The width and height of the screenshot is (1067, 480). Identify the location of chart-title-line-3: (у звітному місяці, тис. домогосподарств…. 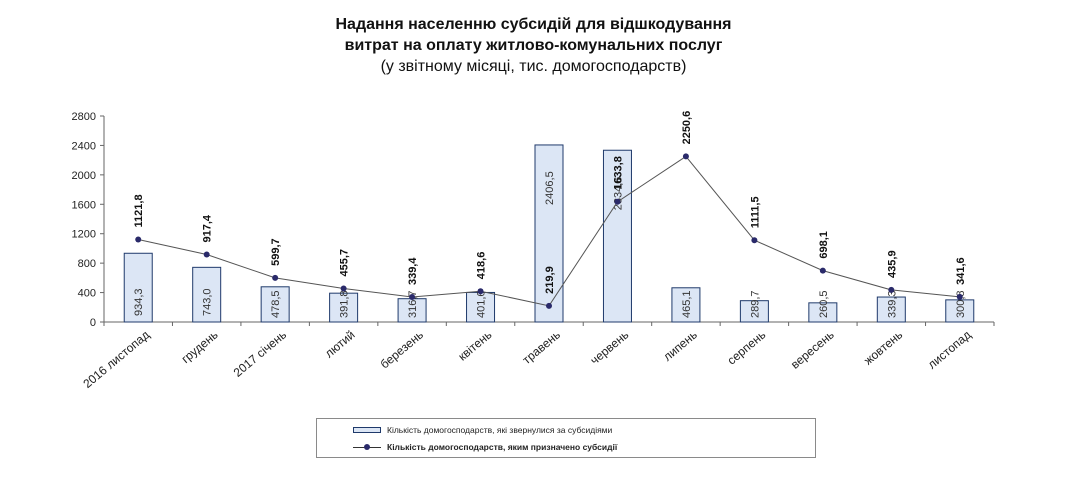
(533, 66).